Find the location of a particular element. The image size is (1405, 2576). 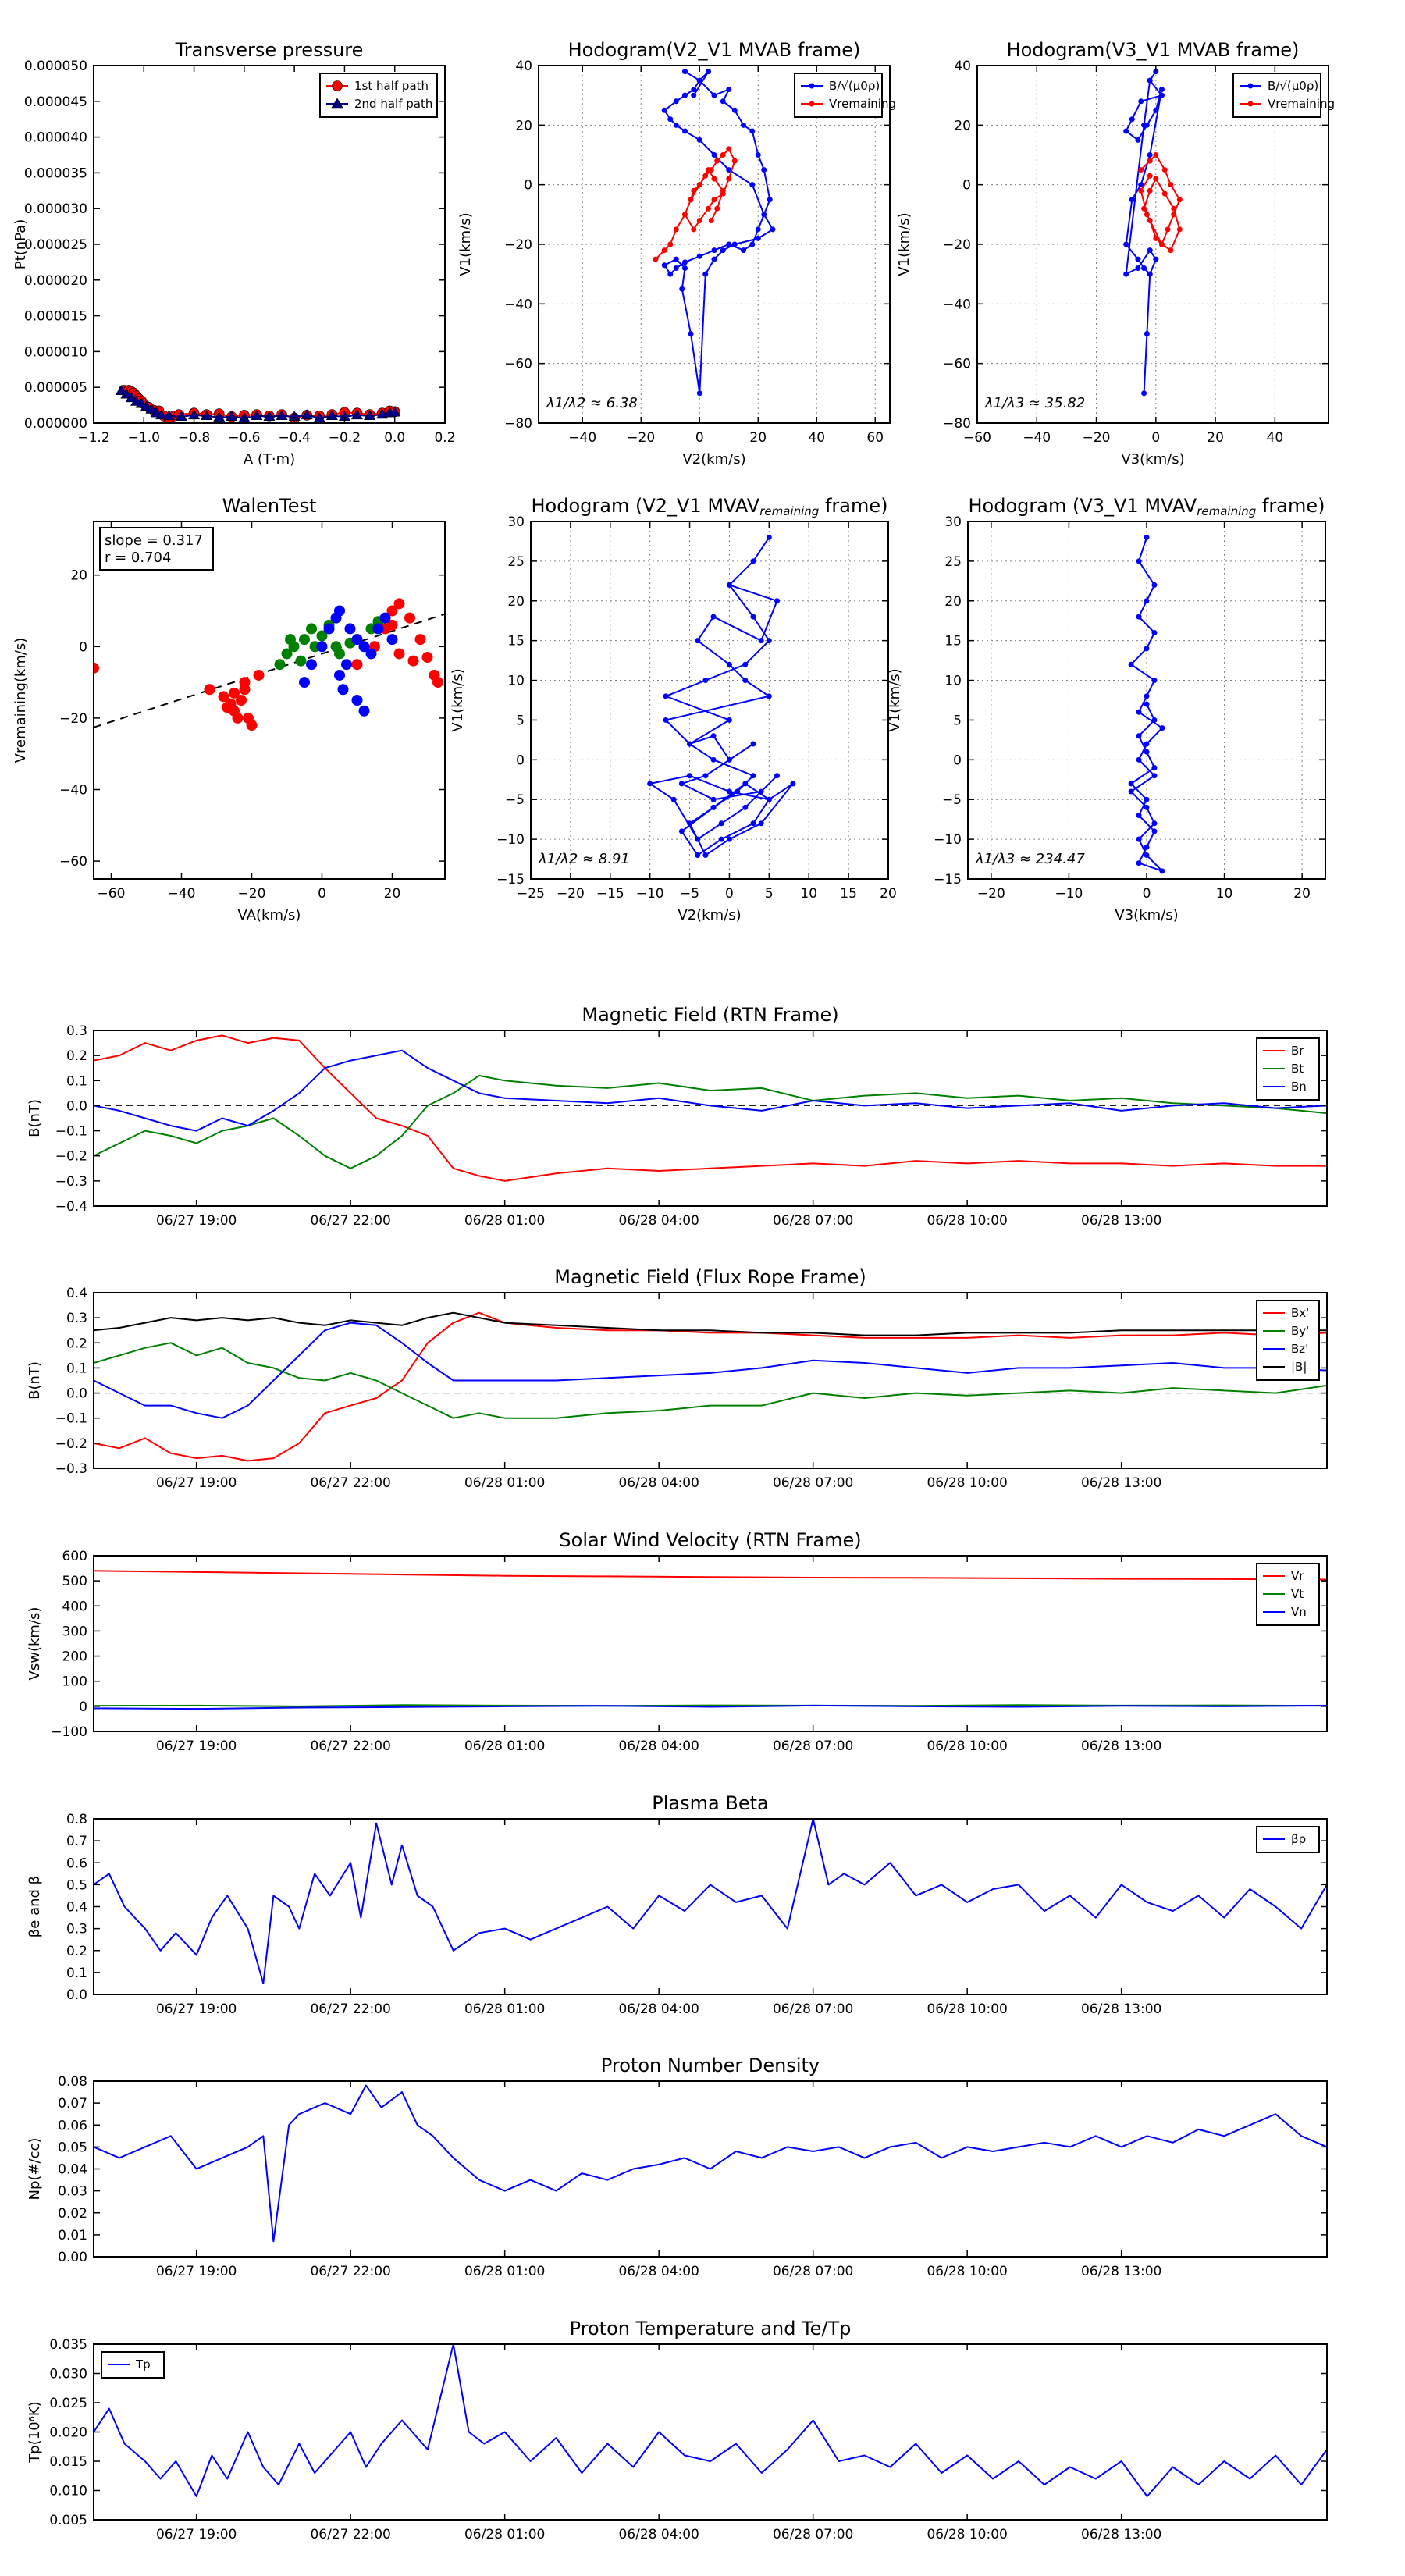

x-axis-label: V2(km/s) is located at coordinates (710, 915).